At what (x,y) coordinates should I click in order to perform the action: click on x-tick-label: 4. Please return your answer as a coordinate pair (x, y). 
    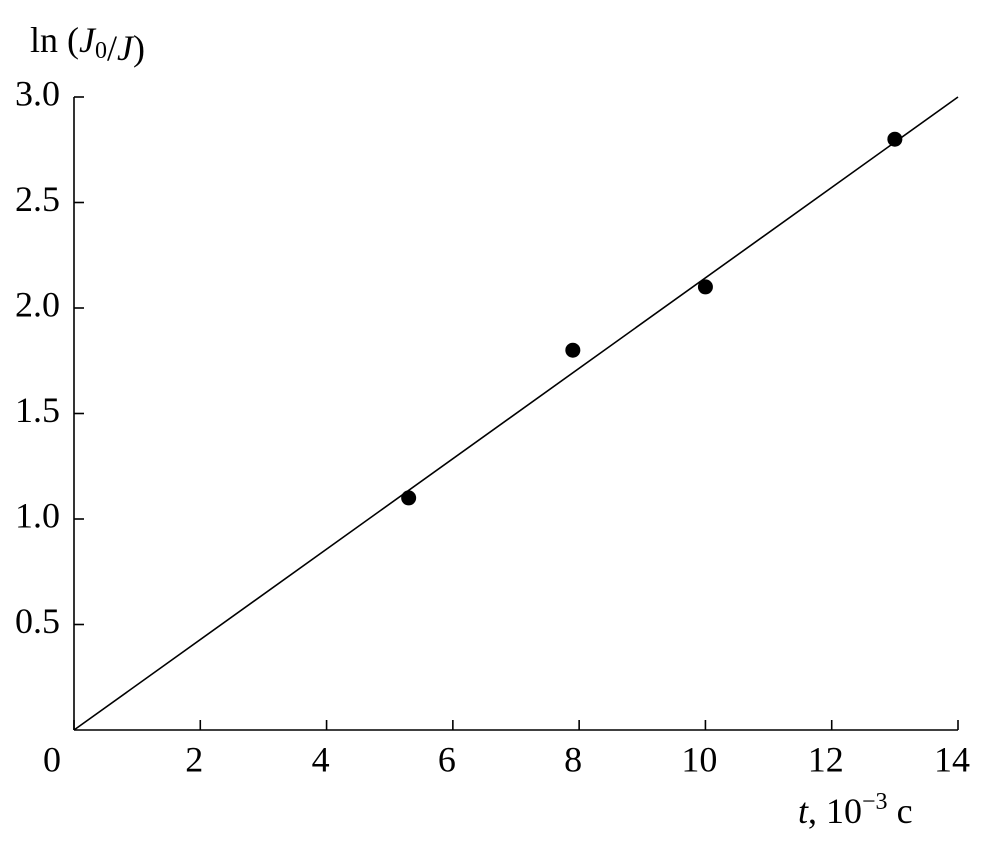
    Looking at the image, I should click on (321, 759).